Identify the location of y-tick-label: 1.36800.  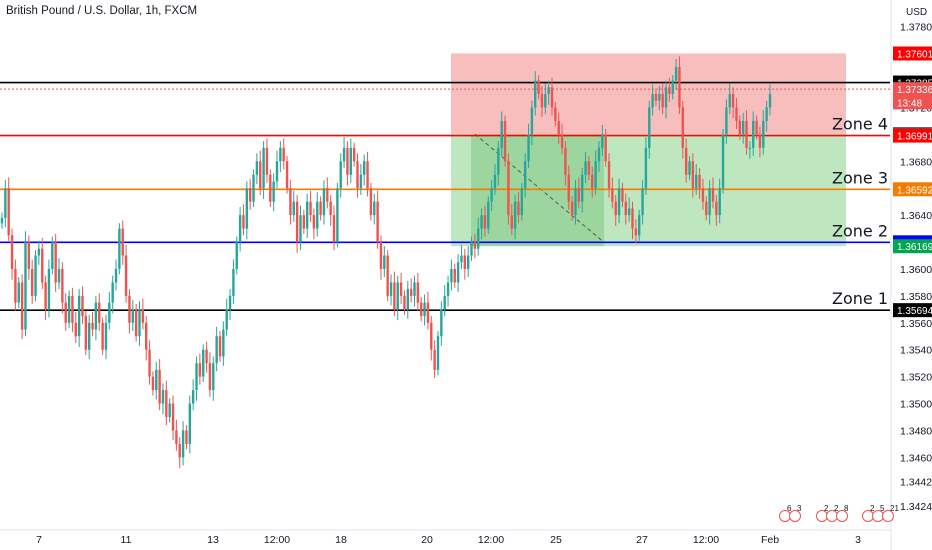
(916, 162).